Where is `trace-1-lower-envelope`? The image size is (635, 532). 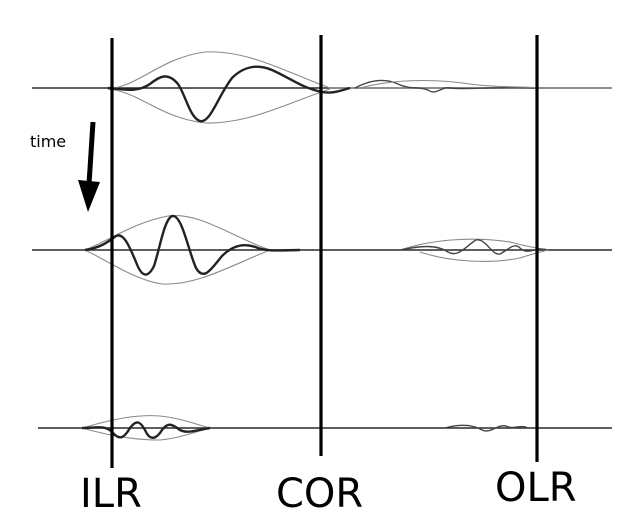 trace-1-lower-envelope is located at coordinates (219, 106).